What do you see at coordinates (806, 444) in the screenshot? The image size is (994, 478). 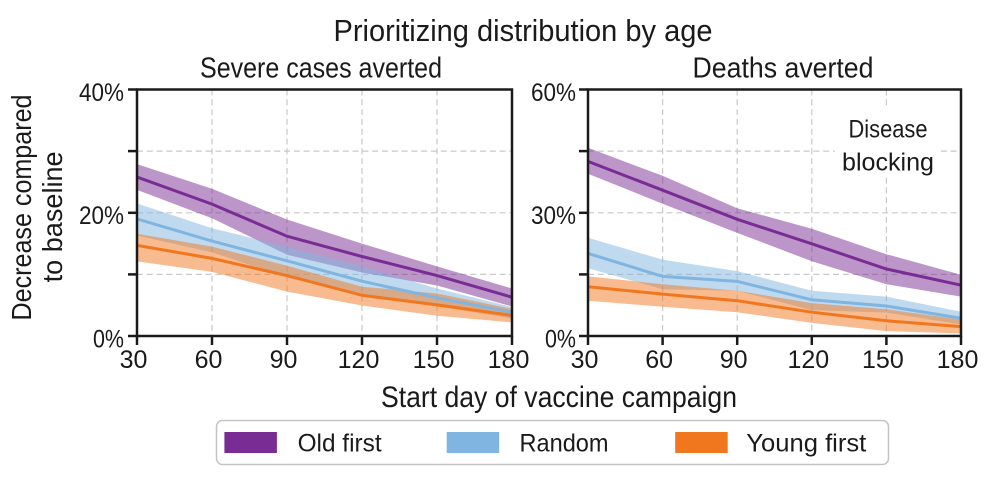 I see `svg-text: Young first` at bounding box center [806, 444].